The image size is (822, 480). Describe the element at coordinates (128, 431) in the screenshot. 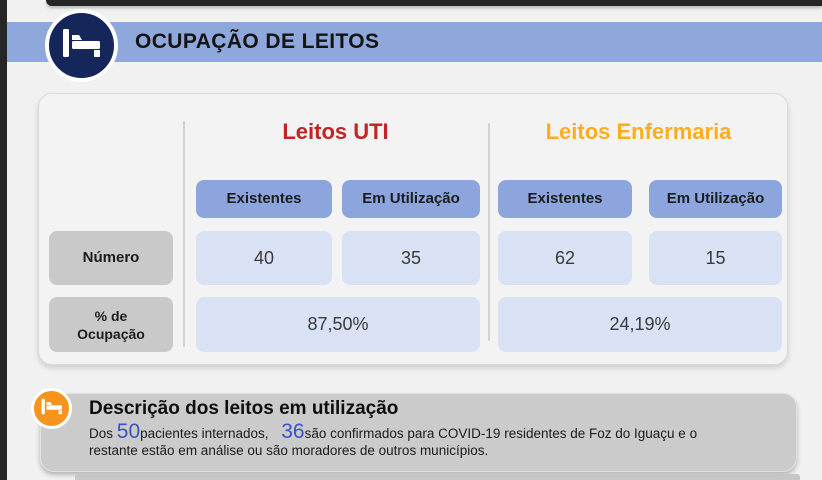

I see `patients-total-value: 50` at that location.